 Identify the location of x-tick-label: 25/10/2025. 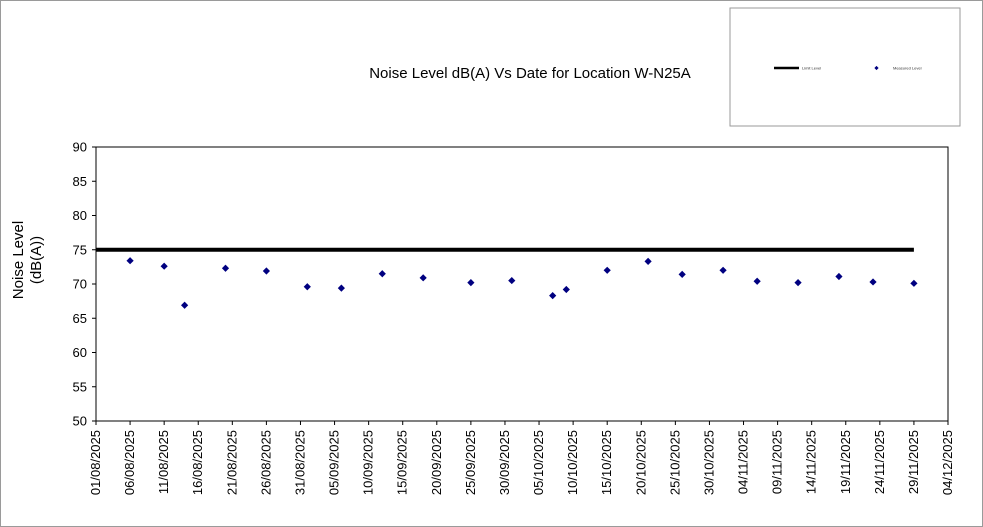
(674, 462).